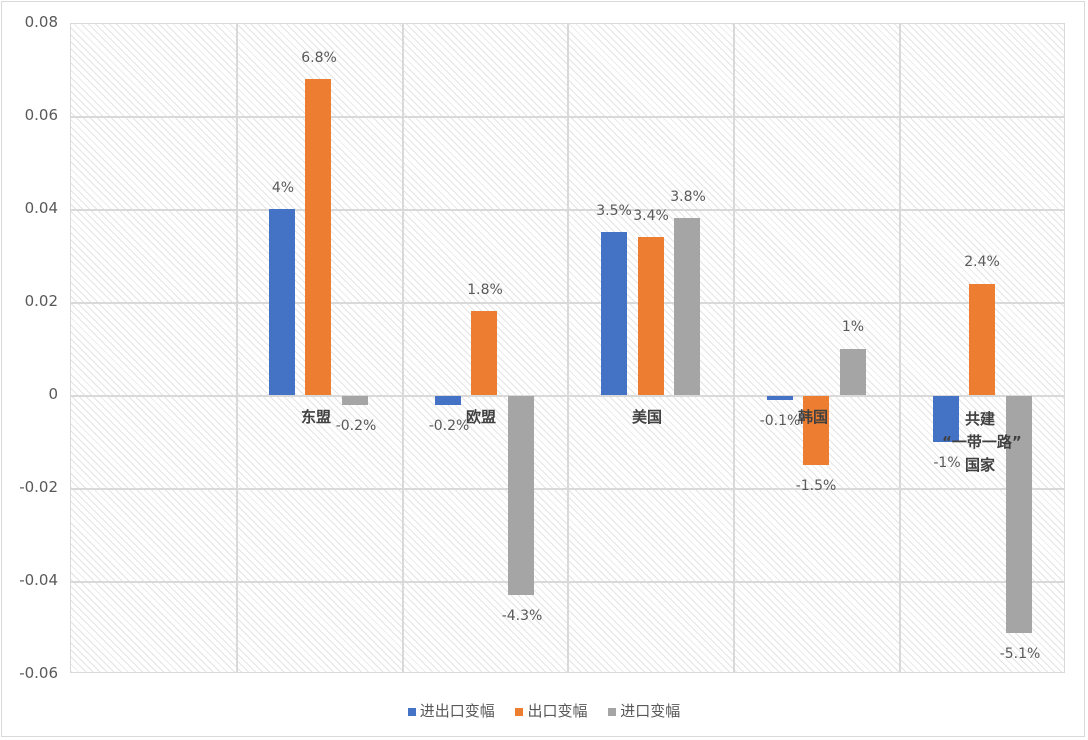  What do you see at coordinates (651, 316) in the screenshot?
I see `bar-usa-export` at bounding box center [651, 316].